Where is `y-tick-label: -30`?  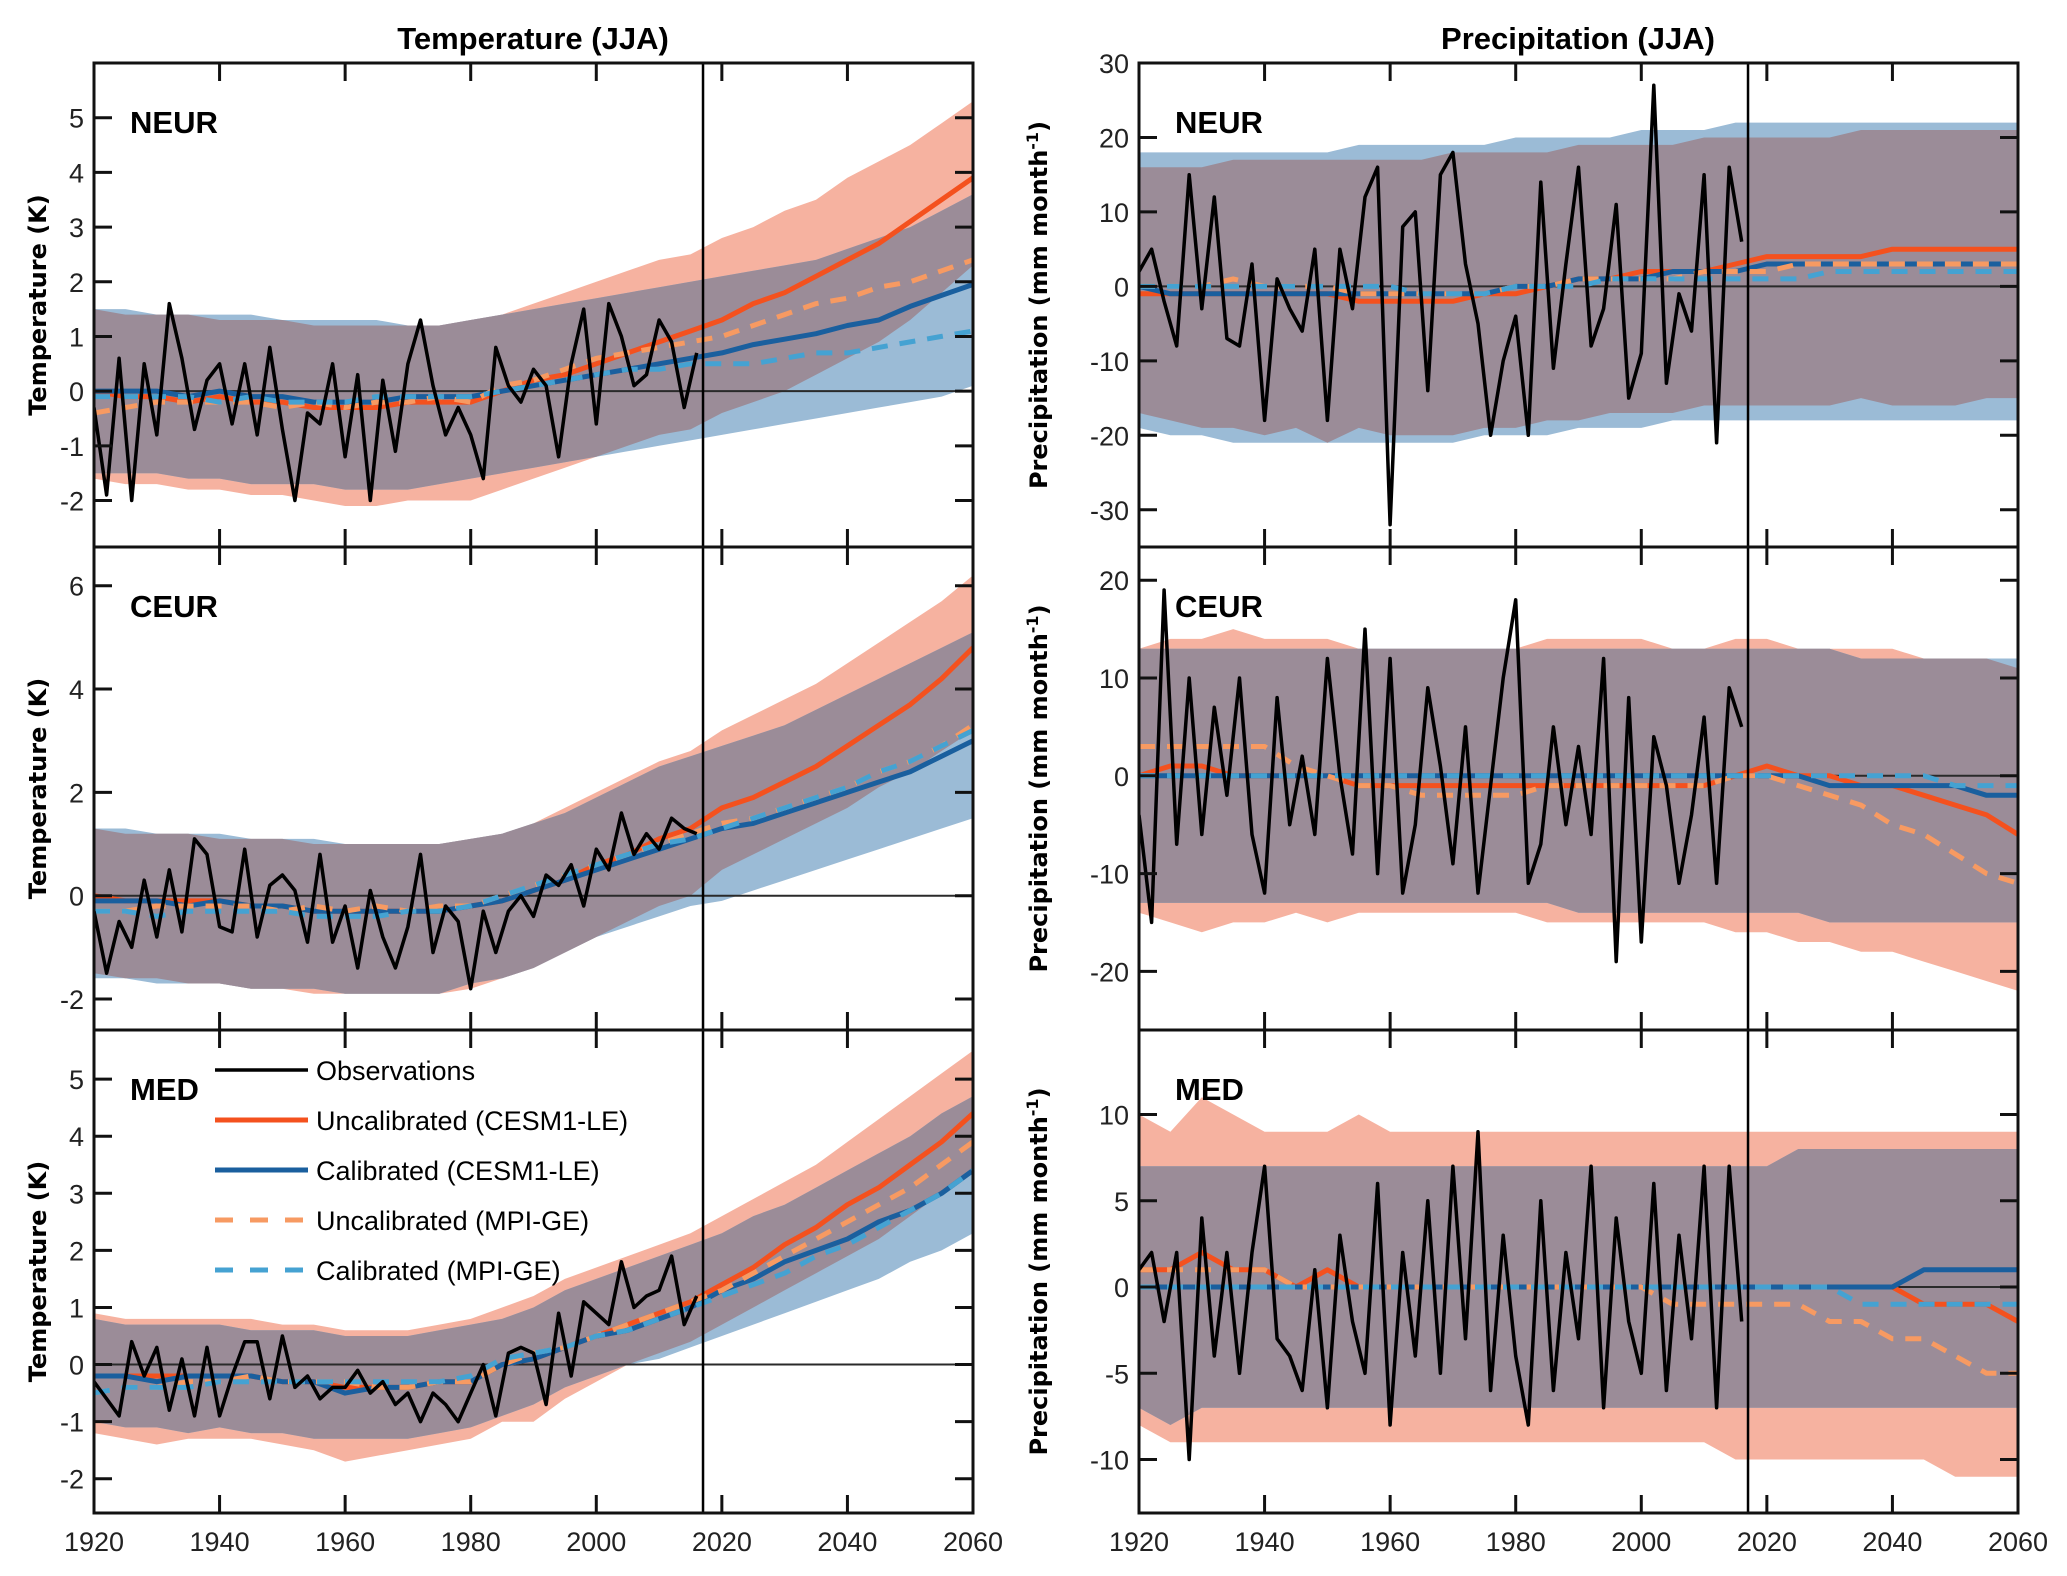 y-tick-label: -30 is located at coordinates (1109, 511).